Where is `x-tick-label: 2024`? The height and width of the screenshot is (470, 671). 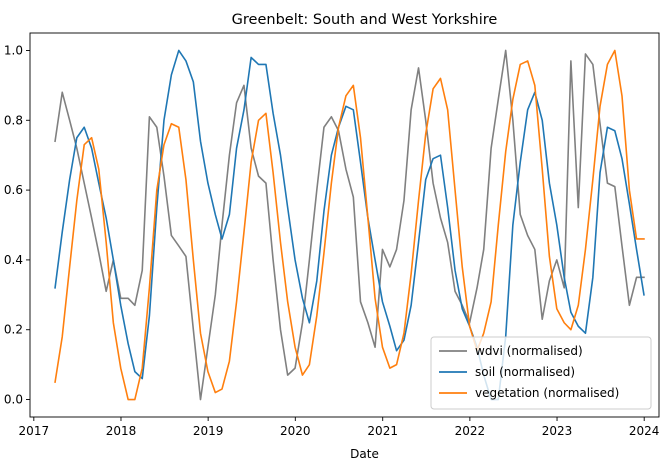
x-tick-label: 2024 is located at coordinates (644, 431).